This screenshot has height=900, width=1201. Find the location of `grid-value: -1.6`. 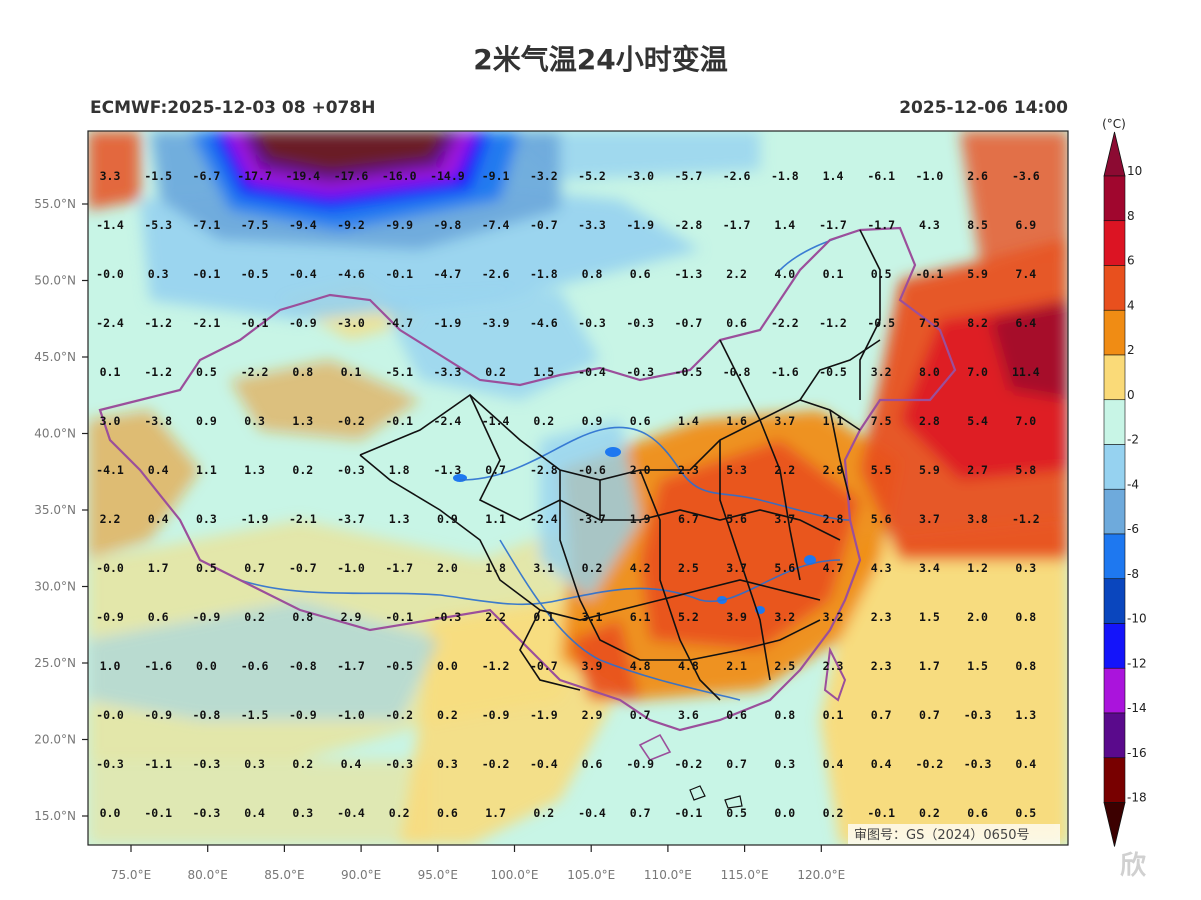

grid-value: -1.6 is located at coordinates (785, 372).